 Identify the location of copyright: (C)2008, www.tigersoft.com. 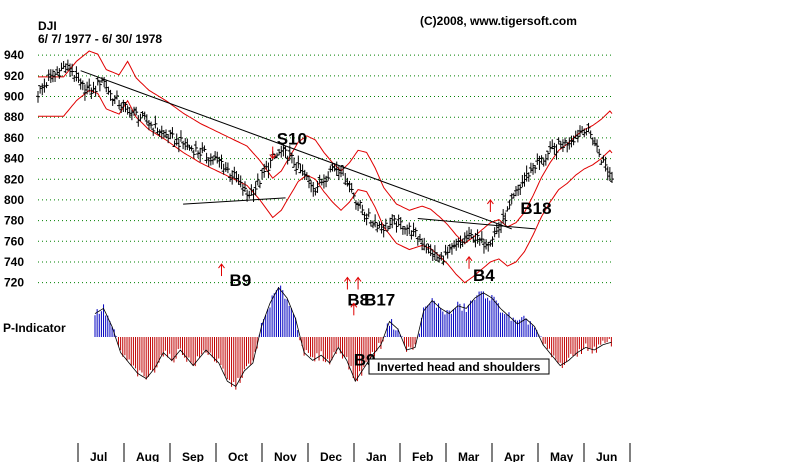
(498, 21).